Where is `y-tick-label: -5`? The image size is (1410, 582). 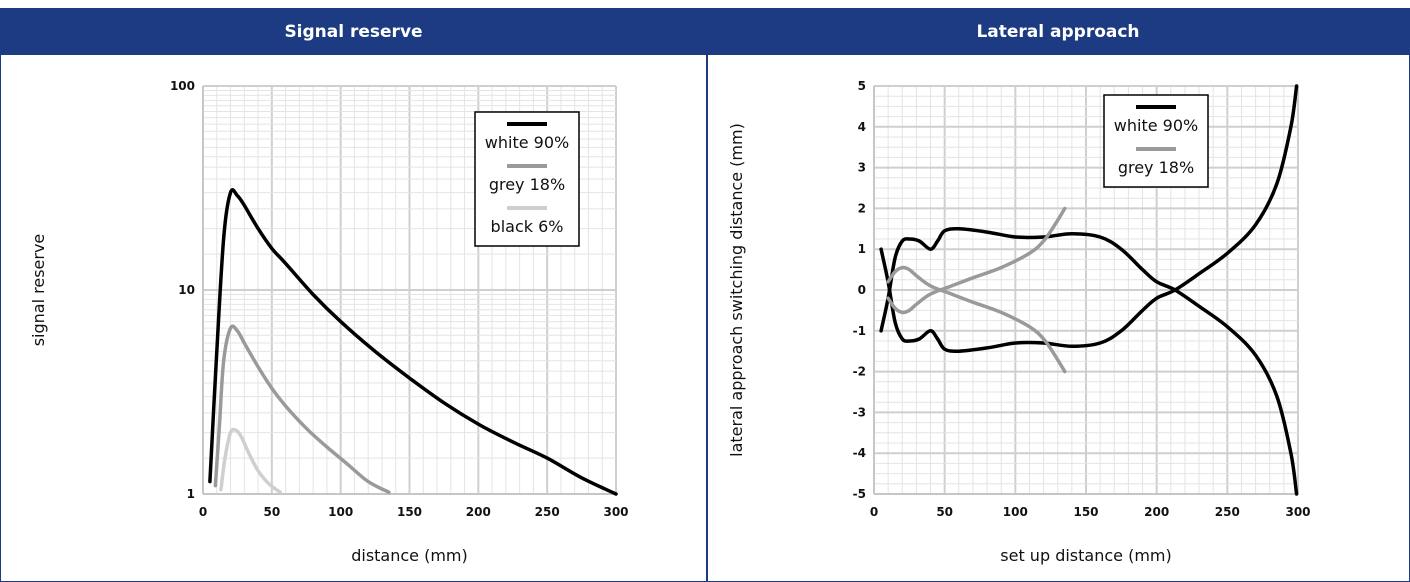 y-tick-label: -5 is located at coordinates (859, 494).